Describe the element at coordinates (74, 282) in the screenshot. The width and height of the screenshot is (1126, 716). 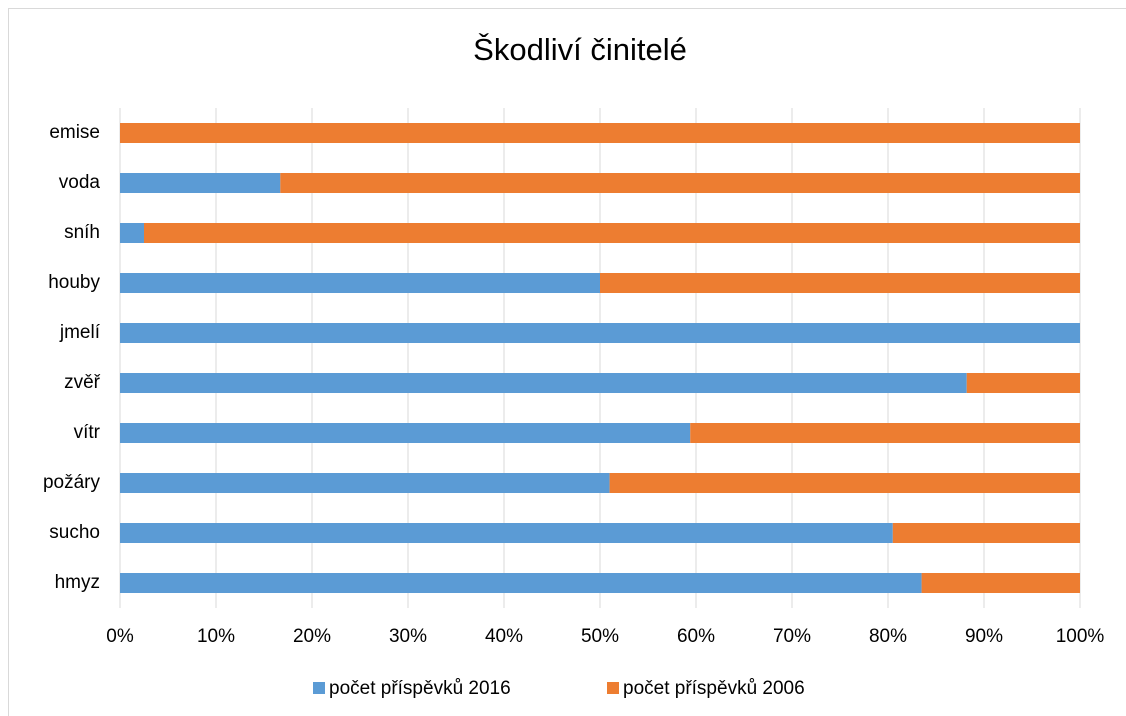
I see `y-tick-label: houby` at that location.